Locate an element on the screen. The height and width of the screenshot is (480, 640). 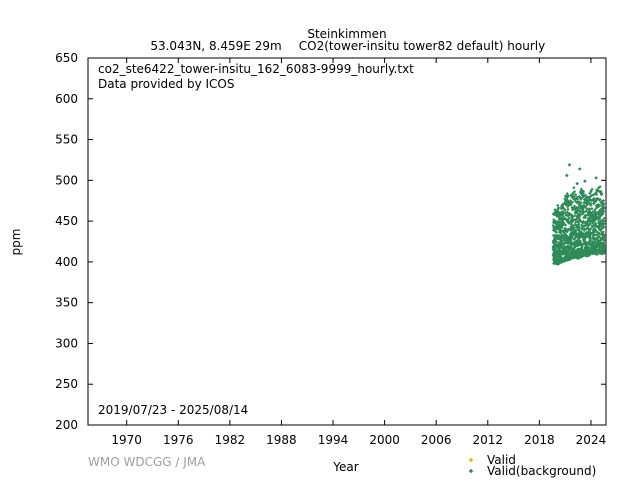
y-axis-label: ppm is located at coordinates (16, 242).